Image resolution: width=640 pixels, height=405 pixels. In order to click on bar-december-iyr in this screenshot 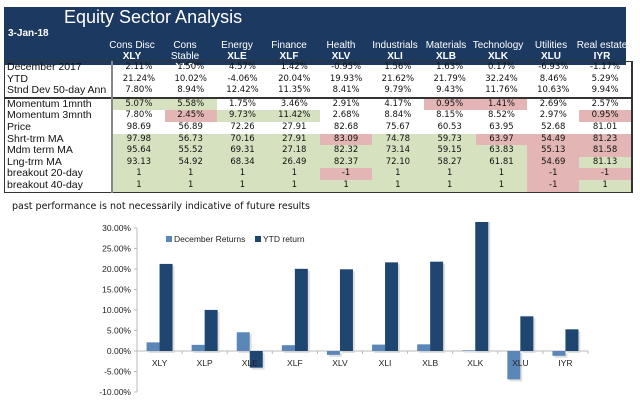, I will do `click(559, 353)`.